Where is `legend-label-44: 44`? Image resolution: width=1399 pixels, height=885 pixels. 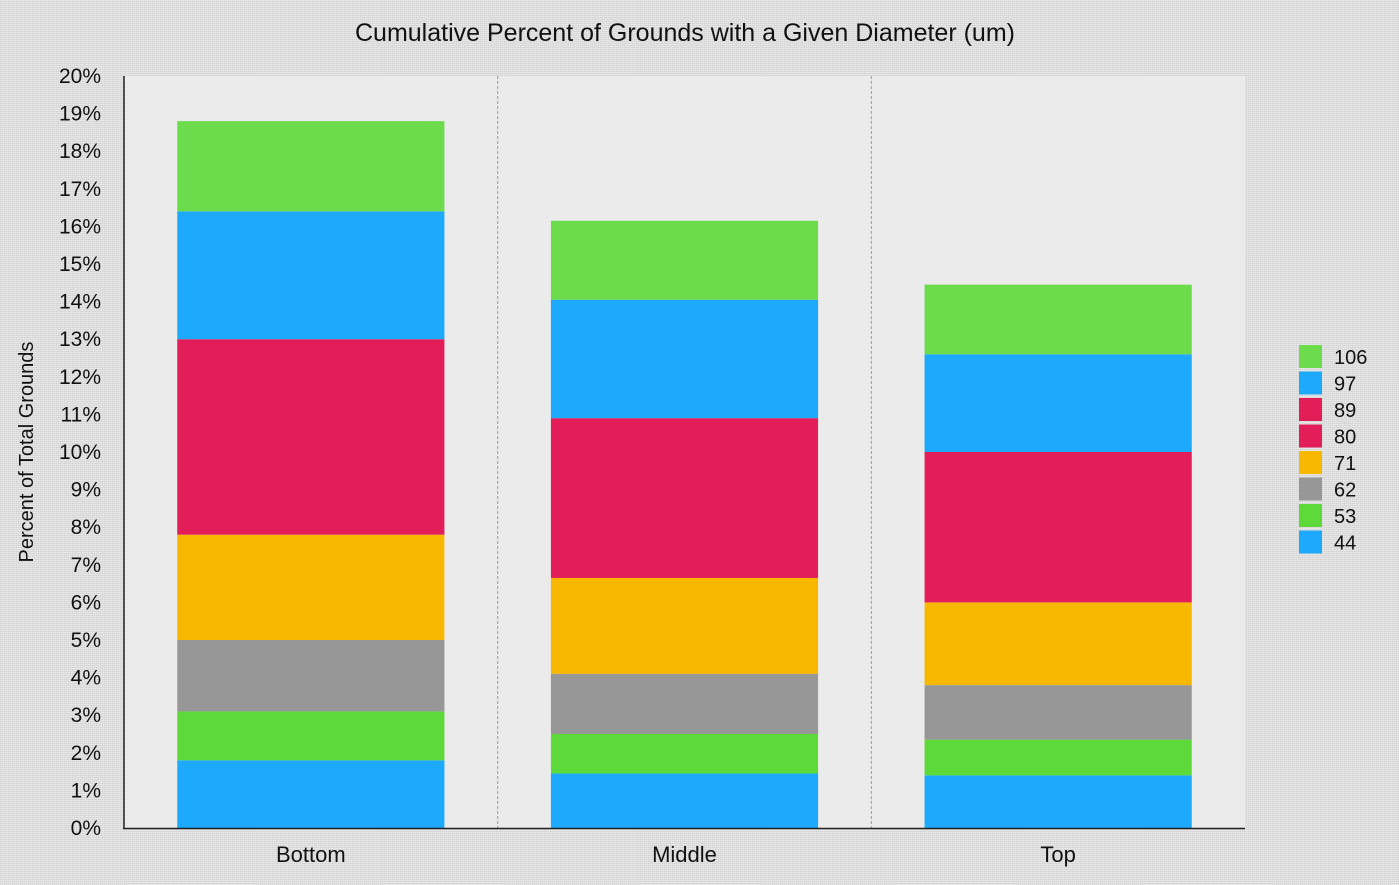 legend-label-44: 44 is located at coordinates (1345, 544).